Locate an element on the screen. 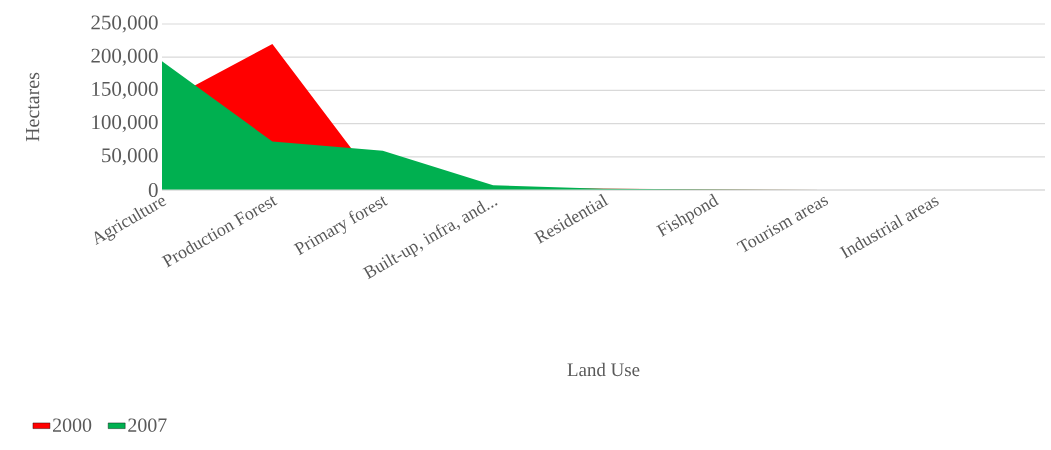  y-tick-label: 0 is located at coordinates (153, 190).